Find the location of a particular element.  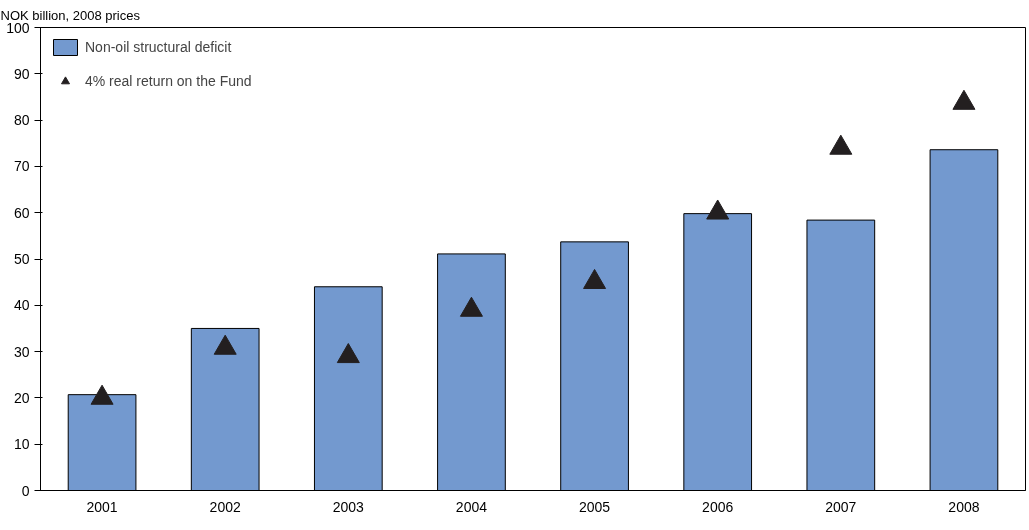

x-tick-label: 2005 is located at coordinates (594, 506).